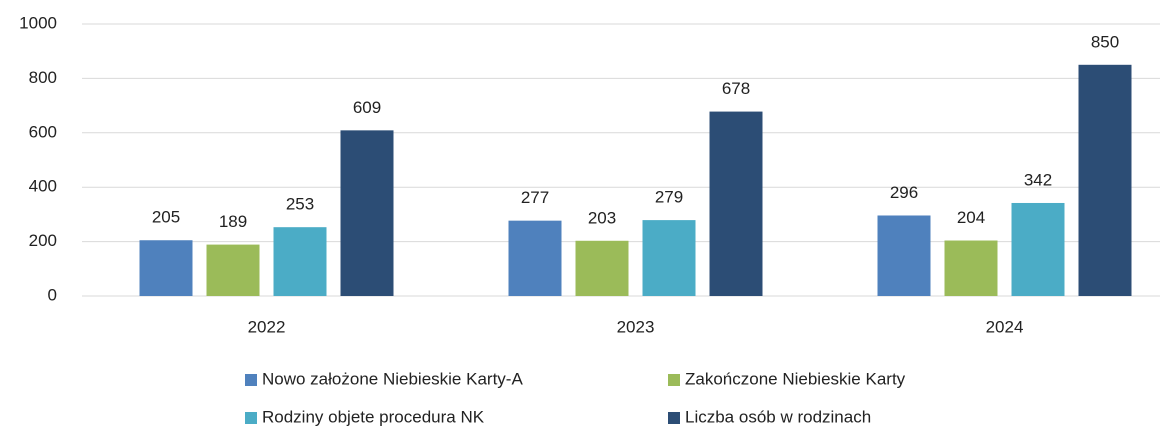  I want to click on data-label: 204, so click(971, 217).